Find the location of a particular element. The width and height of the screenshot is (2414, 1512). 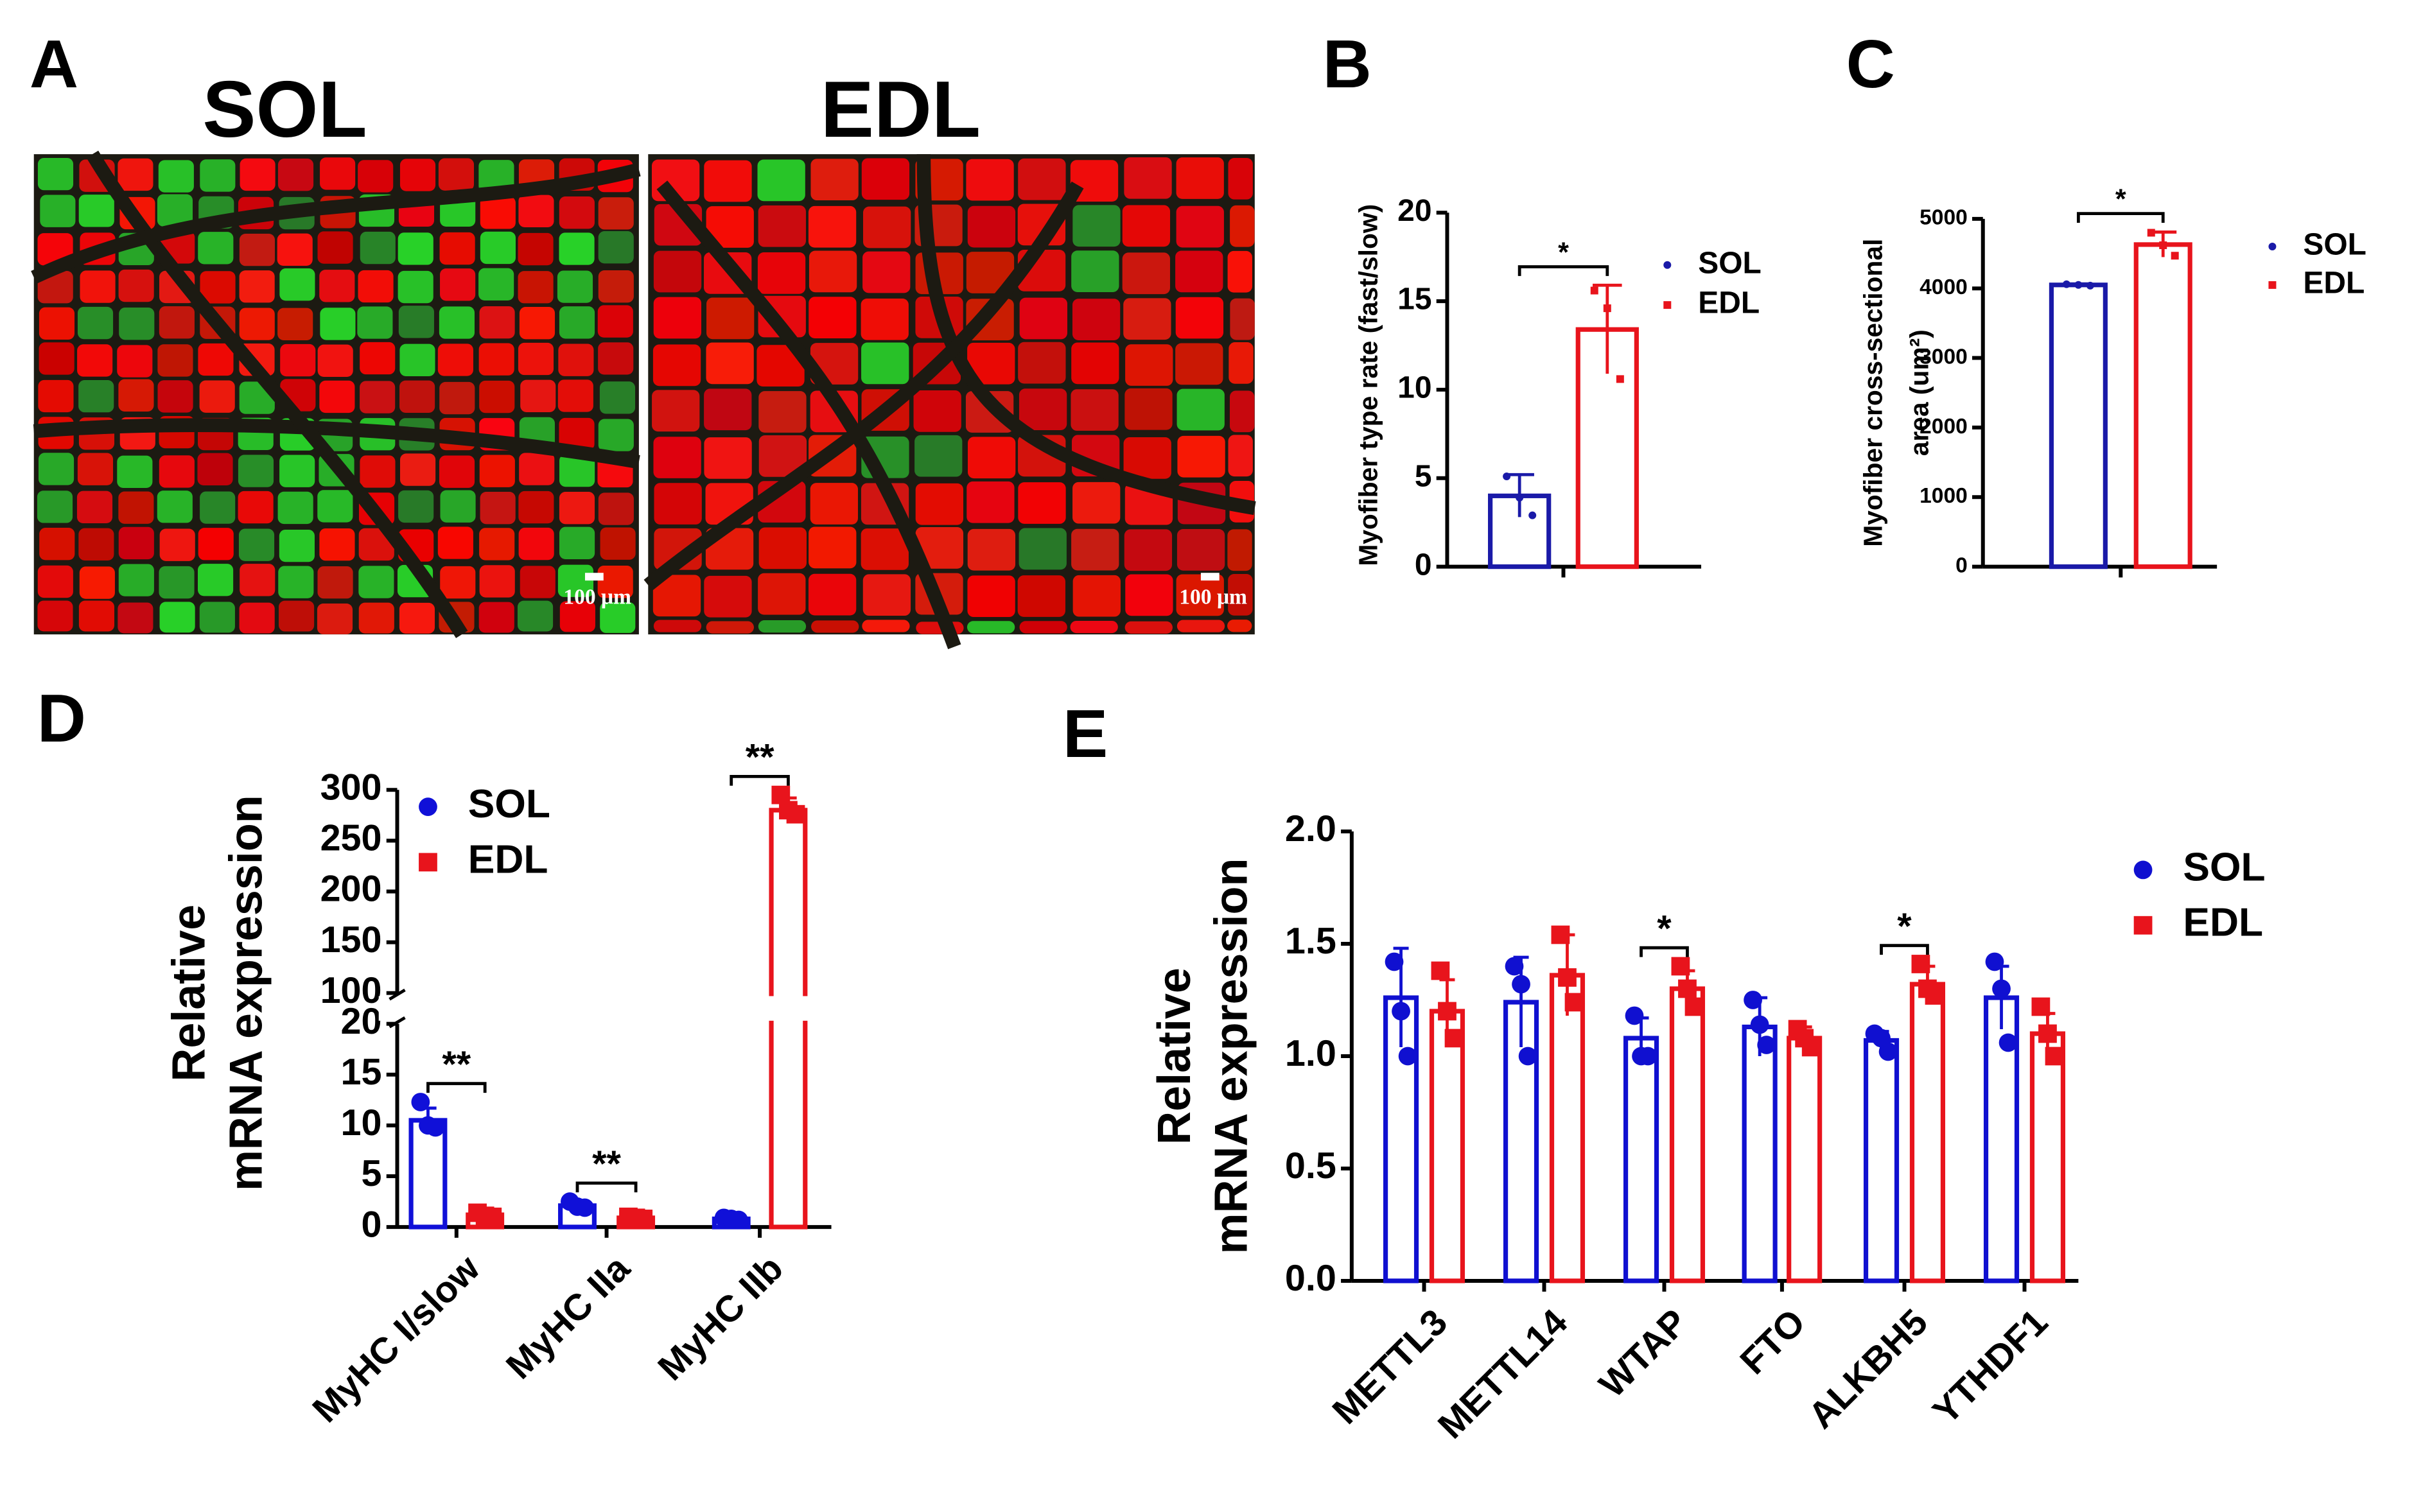

y-axis-label: Relative is located at coordinates (189, 993).